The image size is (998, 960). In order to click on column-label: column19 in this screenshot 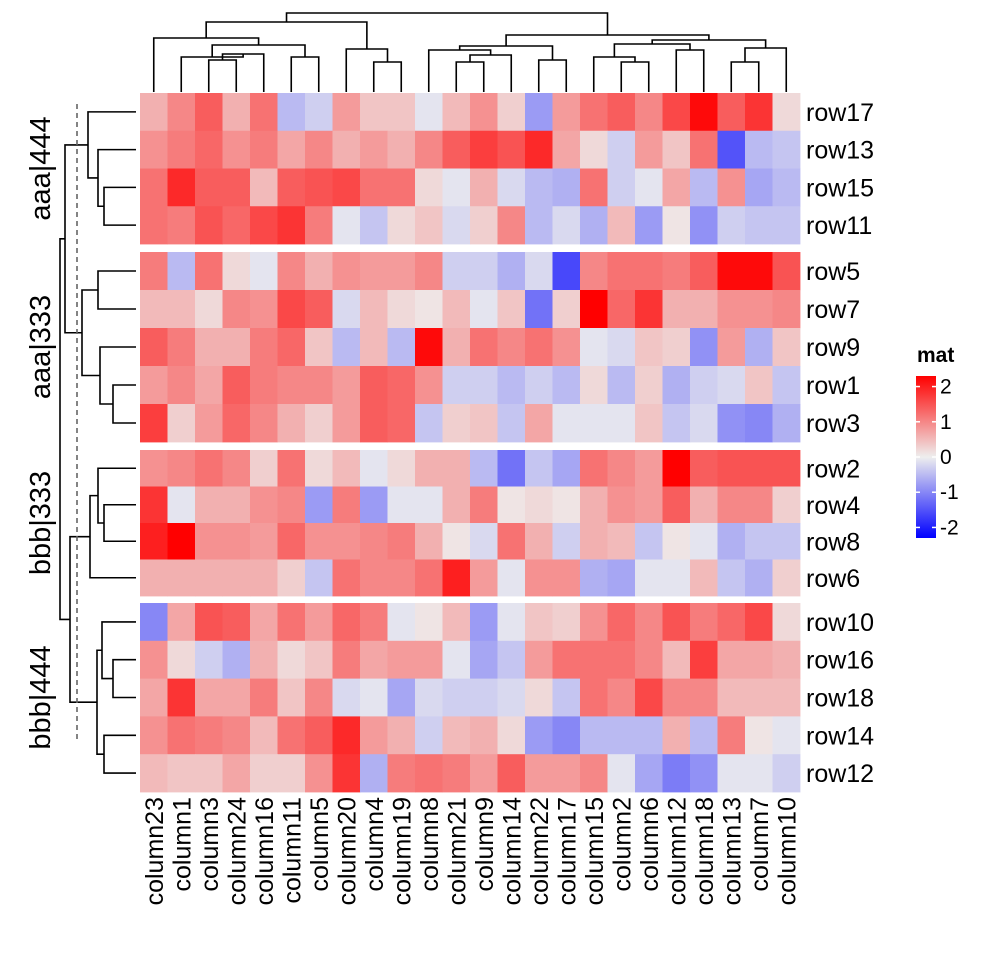, I will do `click(402, 851)`.